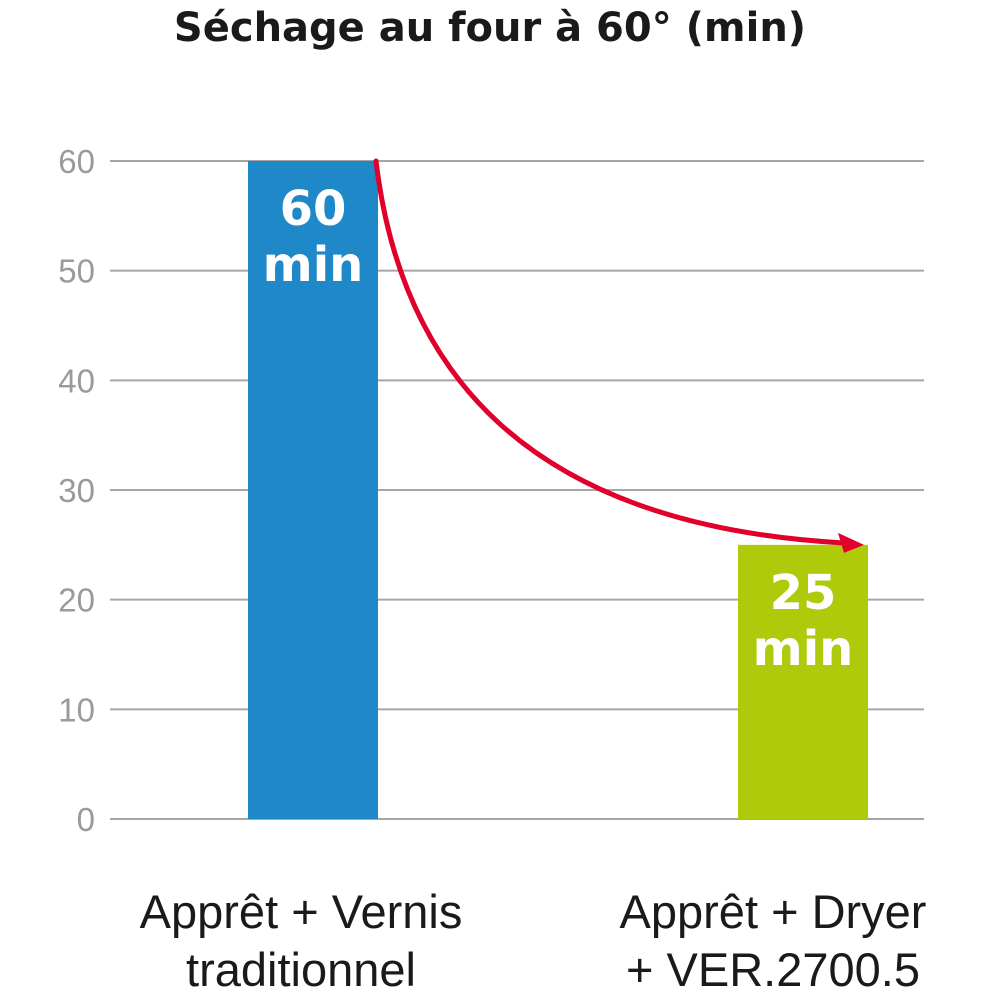 Image resolution: width=1000 pixels, height=1000 pixels. I want to click on y-tick-label: 10, so click(76, 709).